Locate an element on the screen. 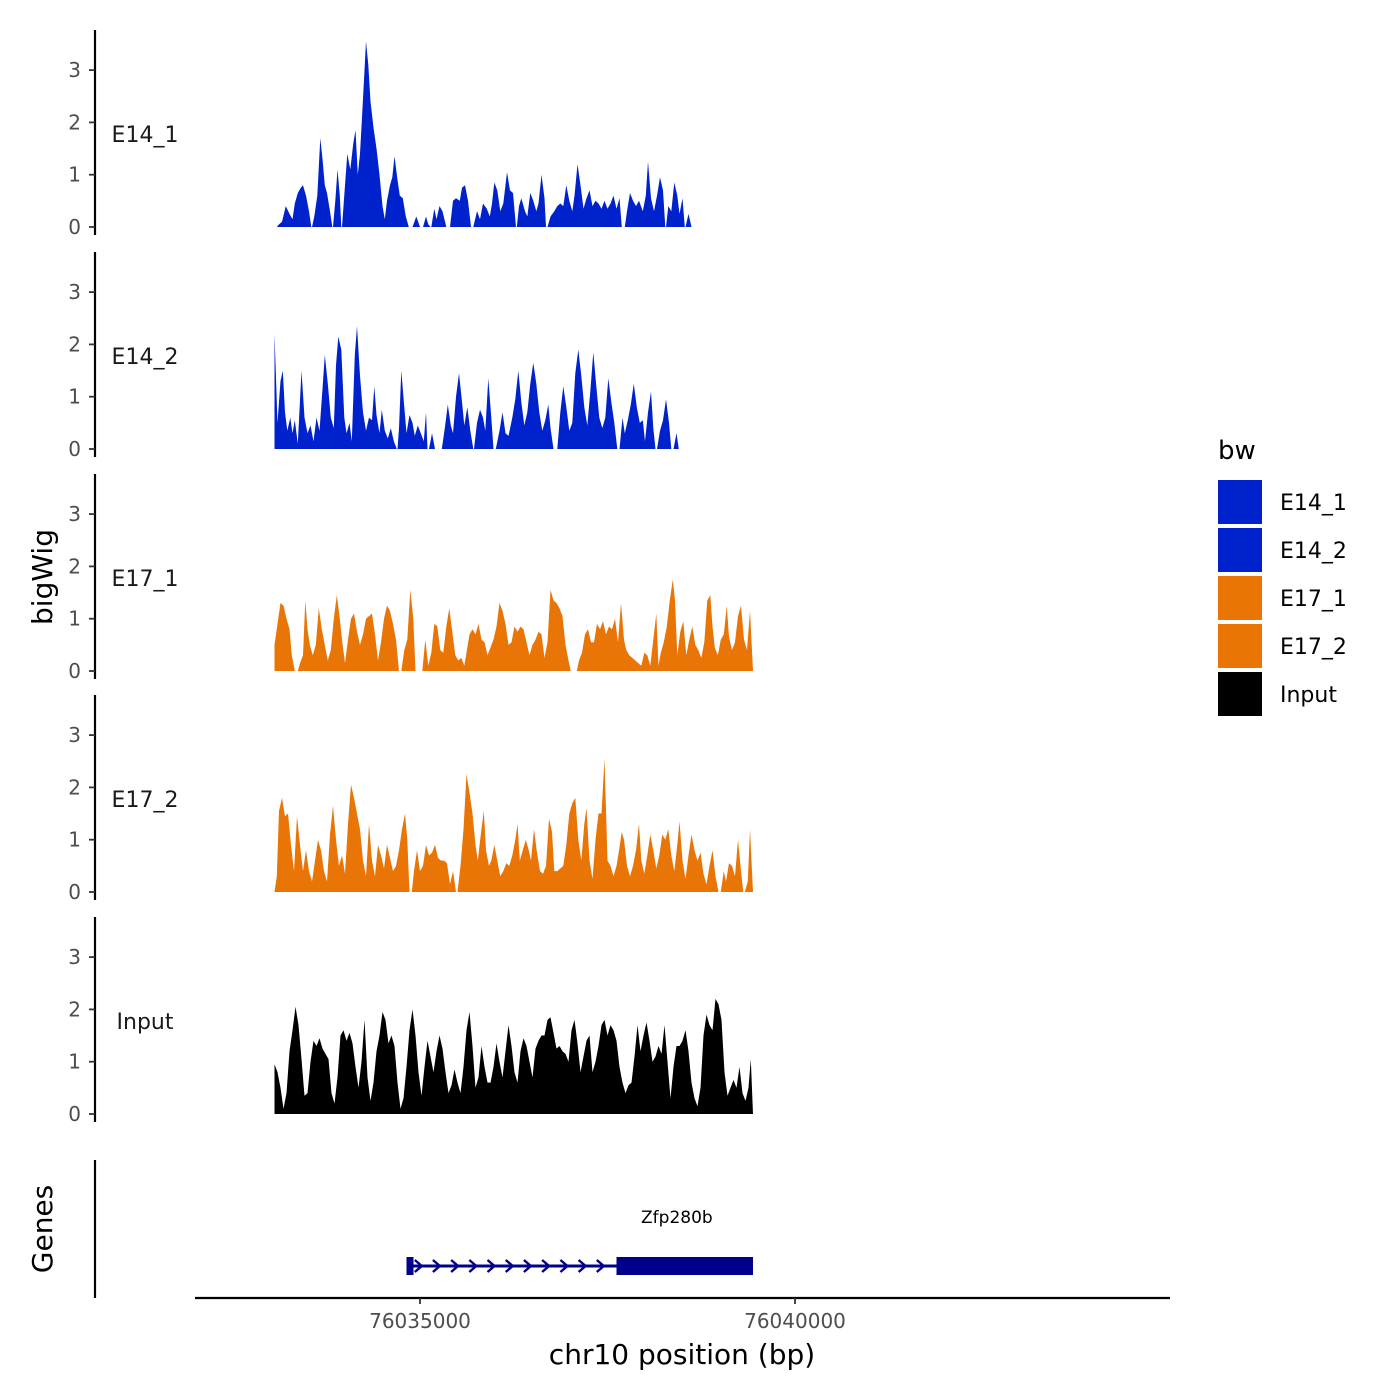 The image size is (1400, 1400). legend-item-Input: Input is located at coordinates (1277, 694).